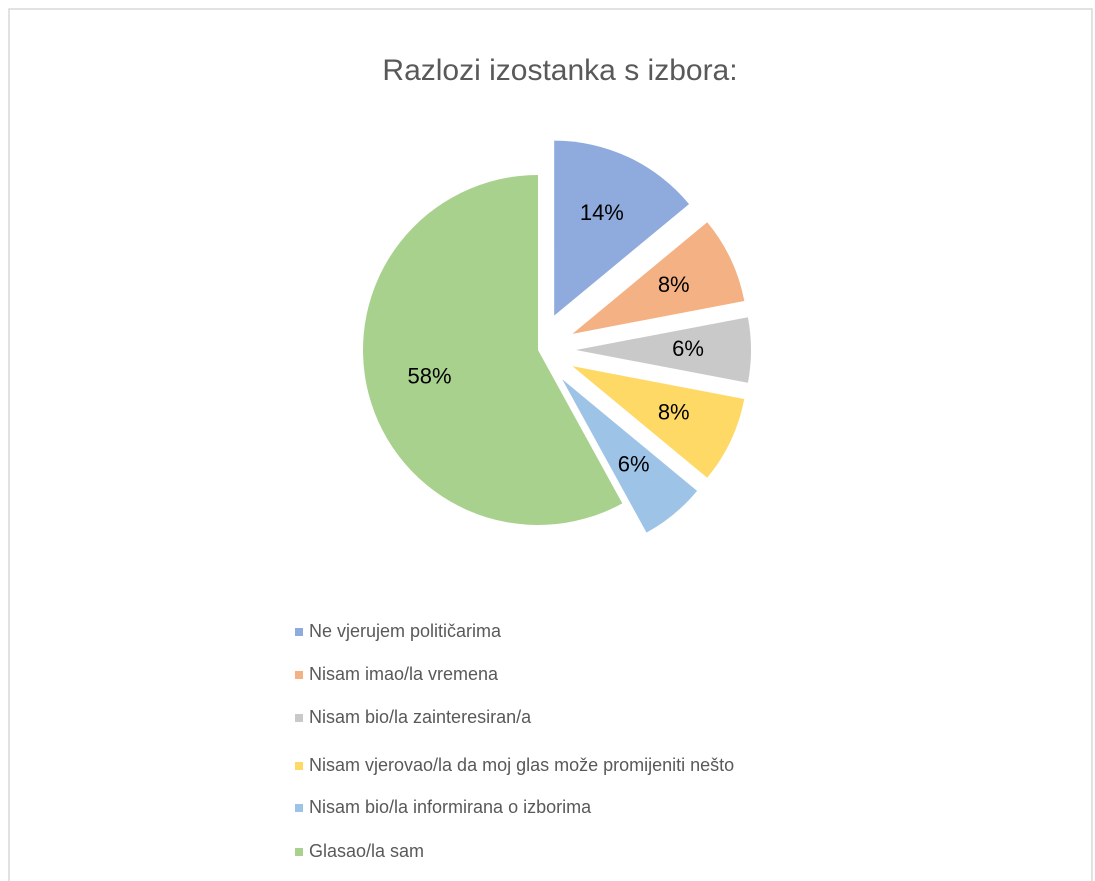  I want to click on legend-label: Nisam bio/la informirana o izborima, so click(450, 807).